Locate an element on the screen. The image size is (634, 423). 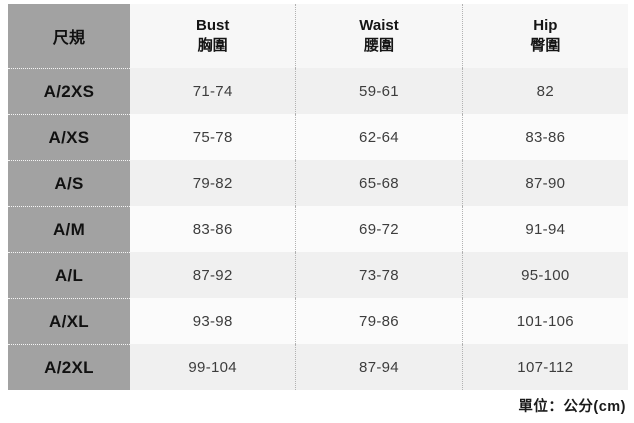
table-row: A/XS 75-78 62-64 83-86 is located at coordinates (318, 137).